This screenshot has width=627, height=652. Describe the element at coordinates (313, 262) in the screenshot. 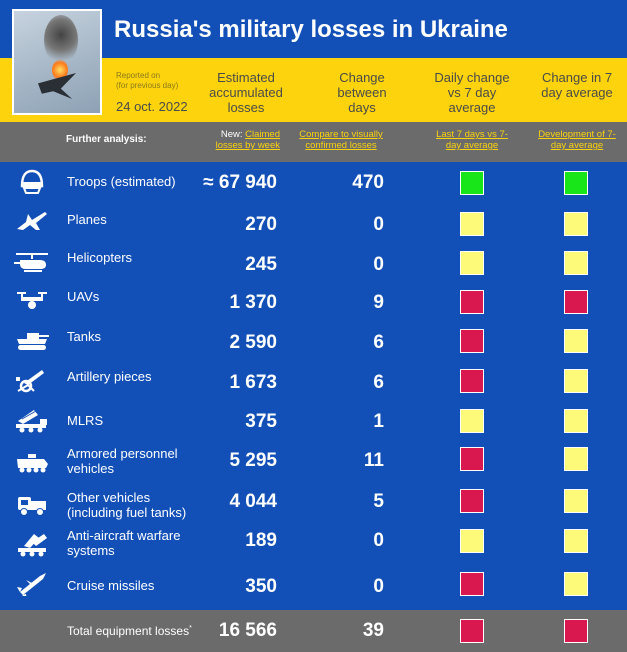

I see `table-row: Helicopters 245 0` at that location.